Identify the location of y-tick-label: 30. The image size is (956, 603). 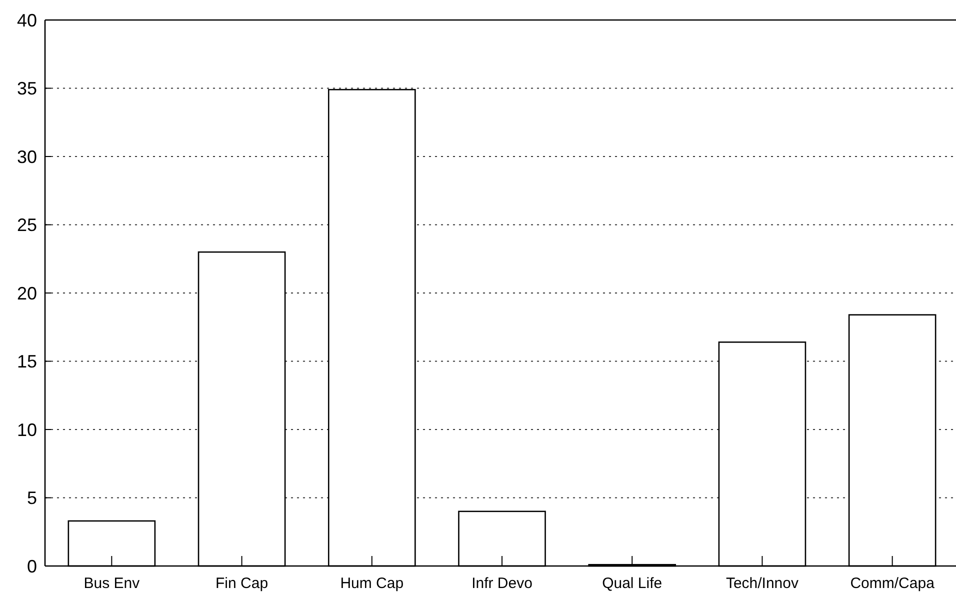
(26, 156).